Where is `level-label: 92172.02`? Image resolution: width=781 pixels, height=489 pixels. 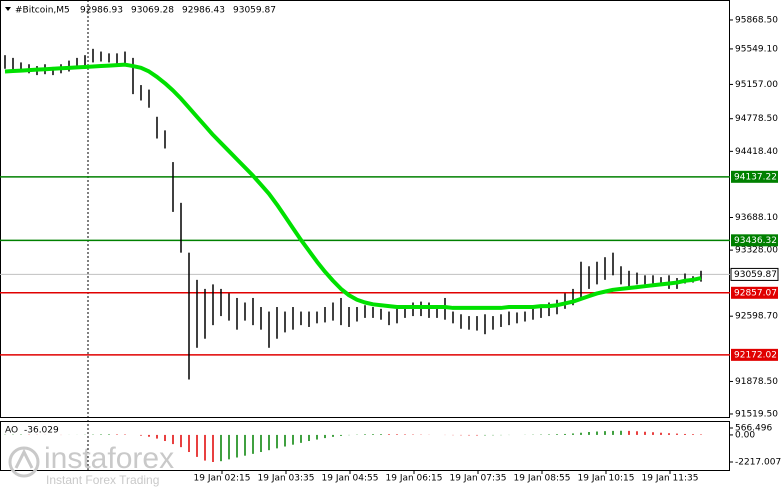 level-label: 92172.02 is located at coordinates (755, 355).